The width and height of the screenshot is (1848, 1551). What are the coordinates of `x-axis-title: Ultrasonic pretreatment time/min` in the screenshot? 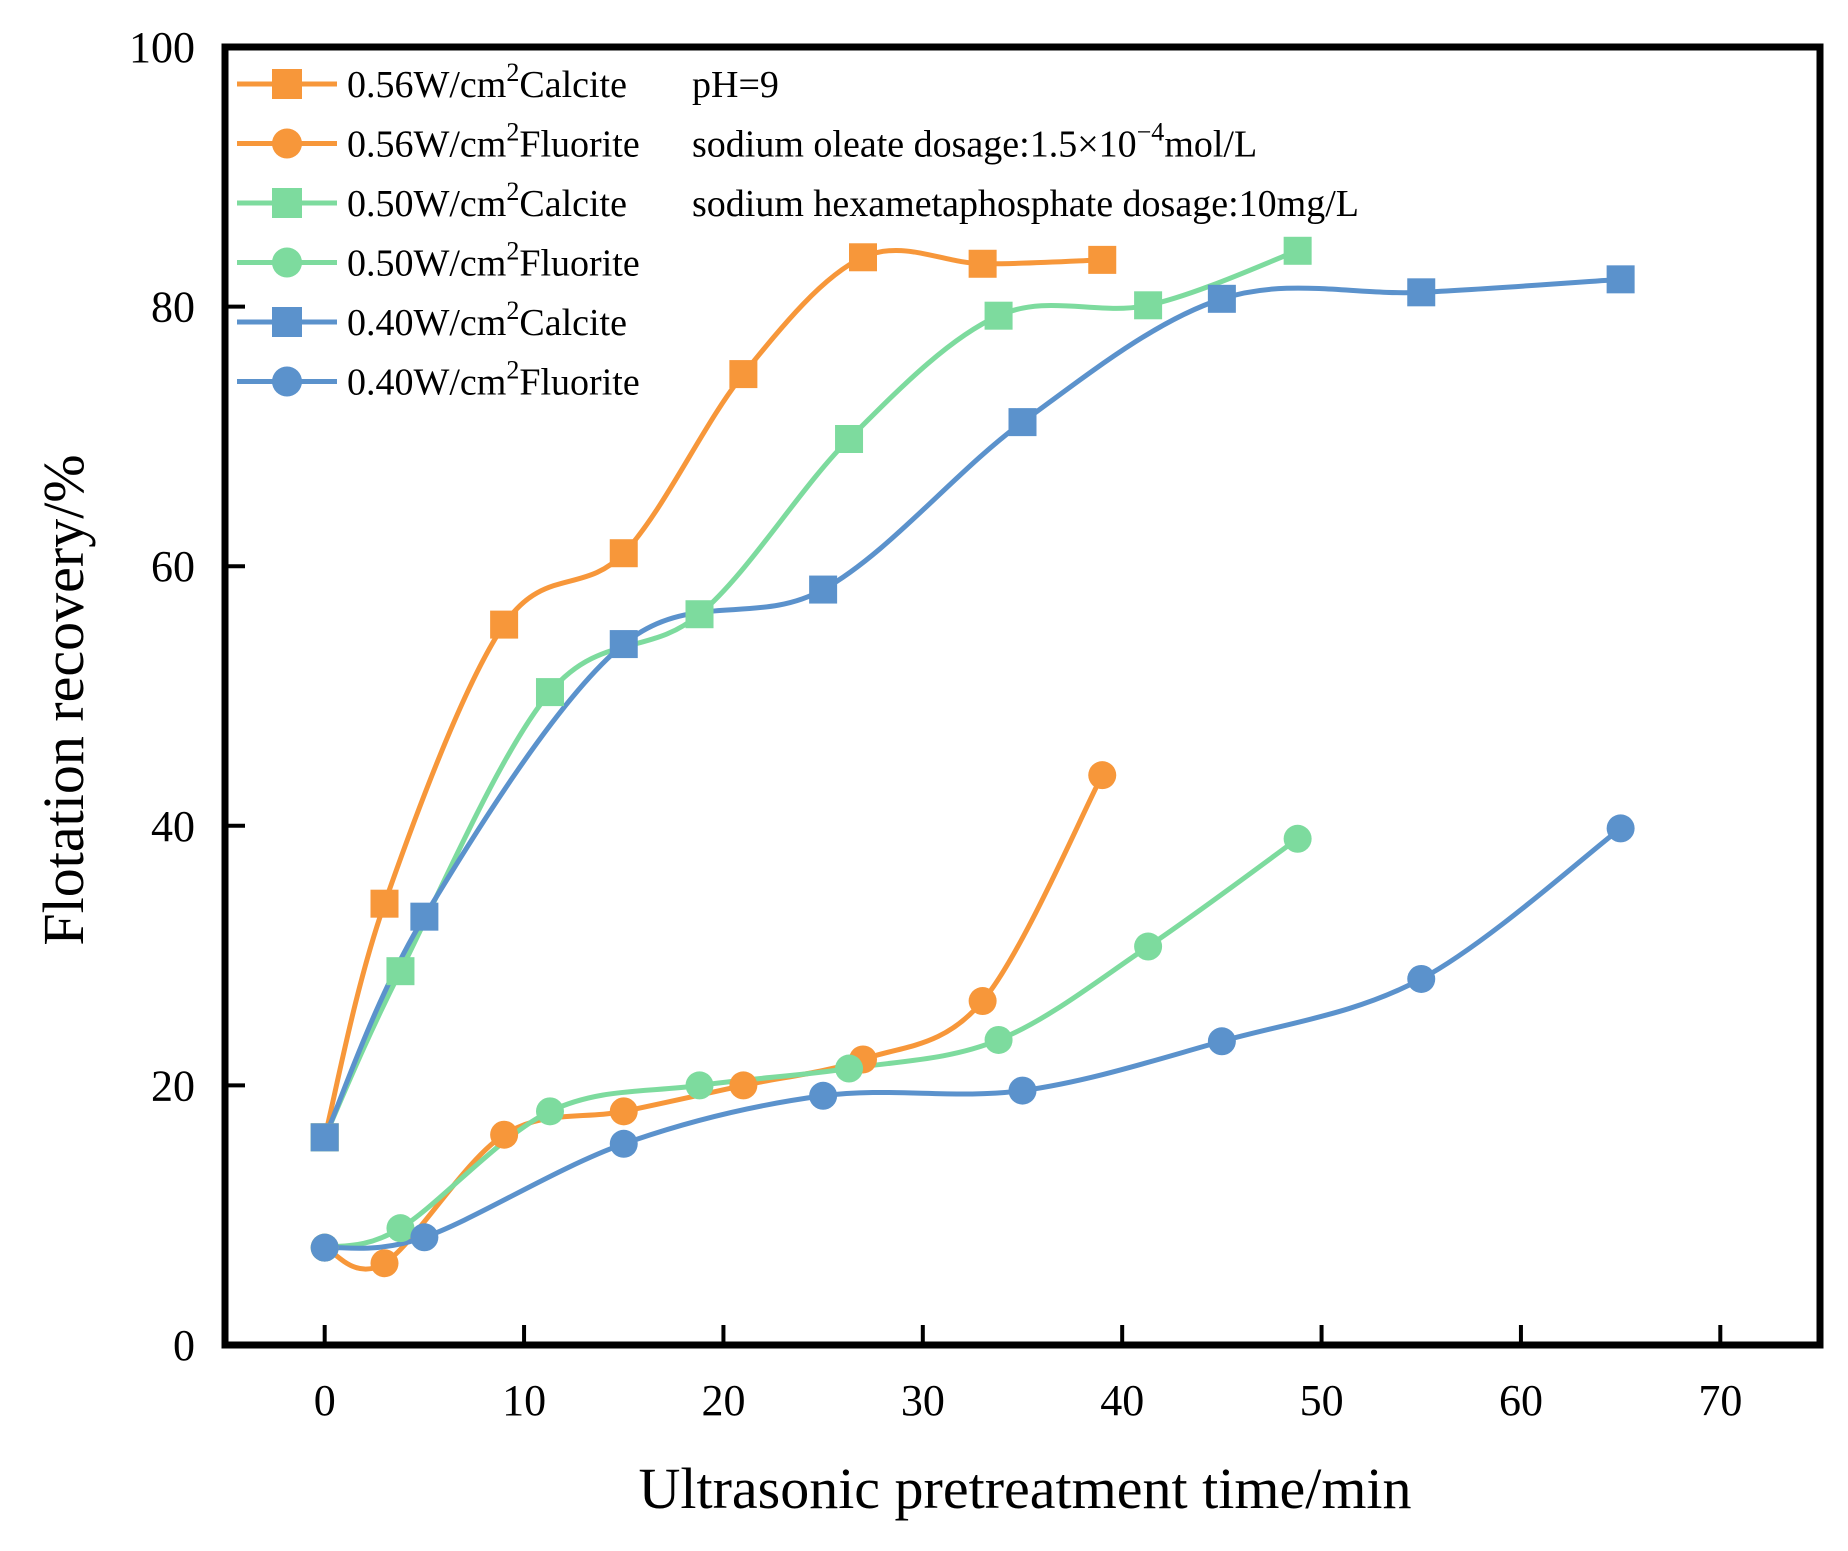 It's located at (1024, 1488).